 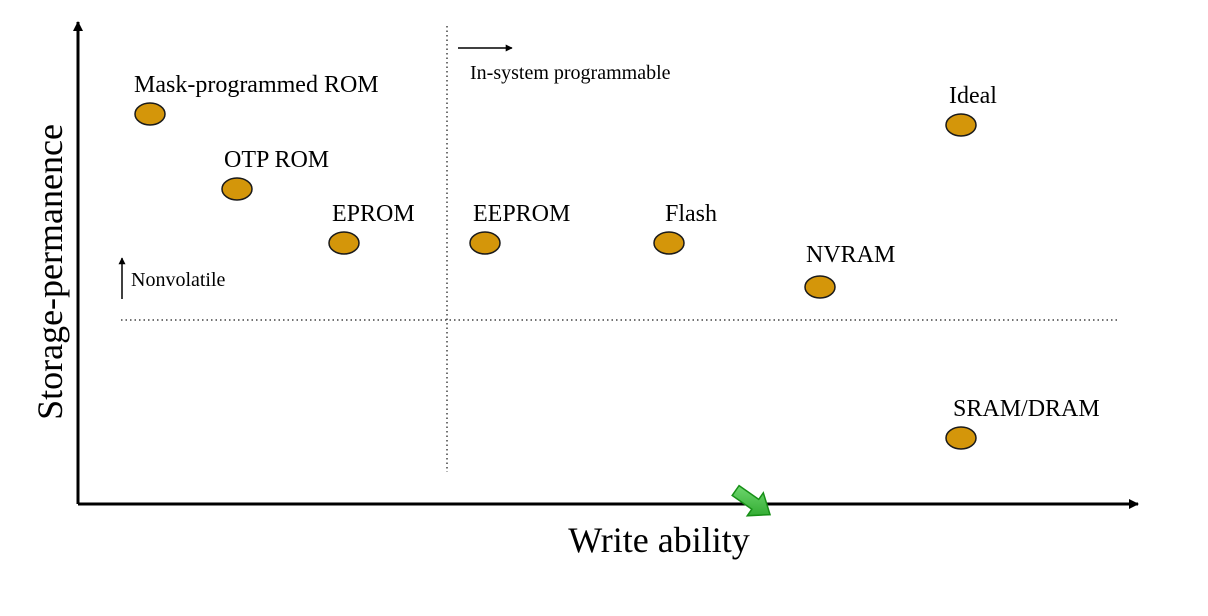 I want to click on x-axis-title: Write ability, so click(x=659, y=540).